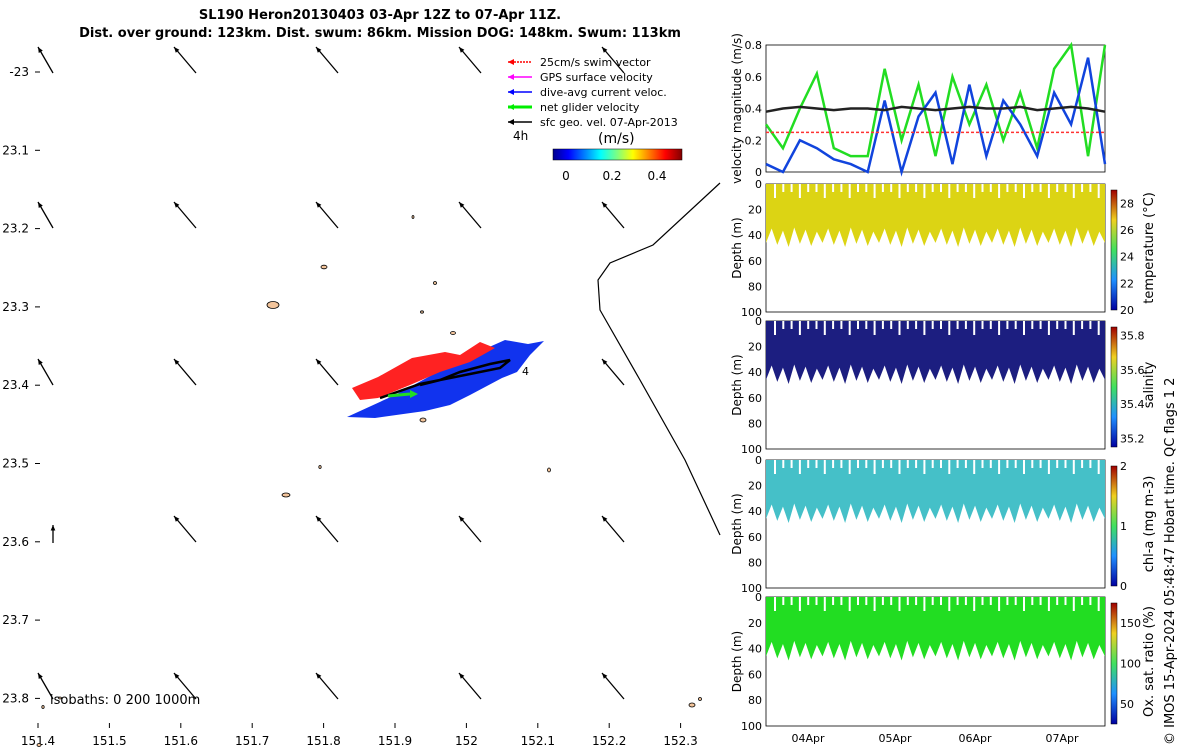  What do you see at coordinates (758, 597) in the screenshot?
I see `profile-y-tick-label: 0` at bounding box center [758, 597].